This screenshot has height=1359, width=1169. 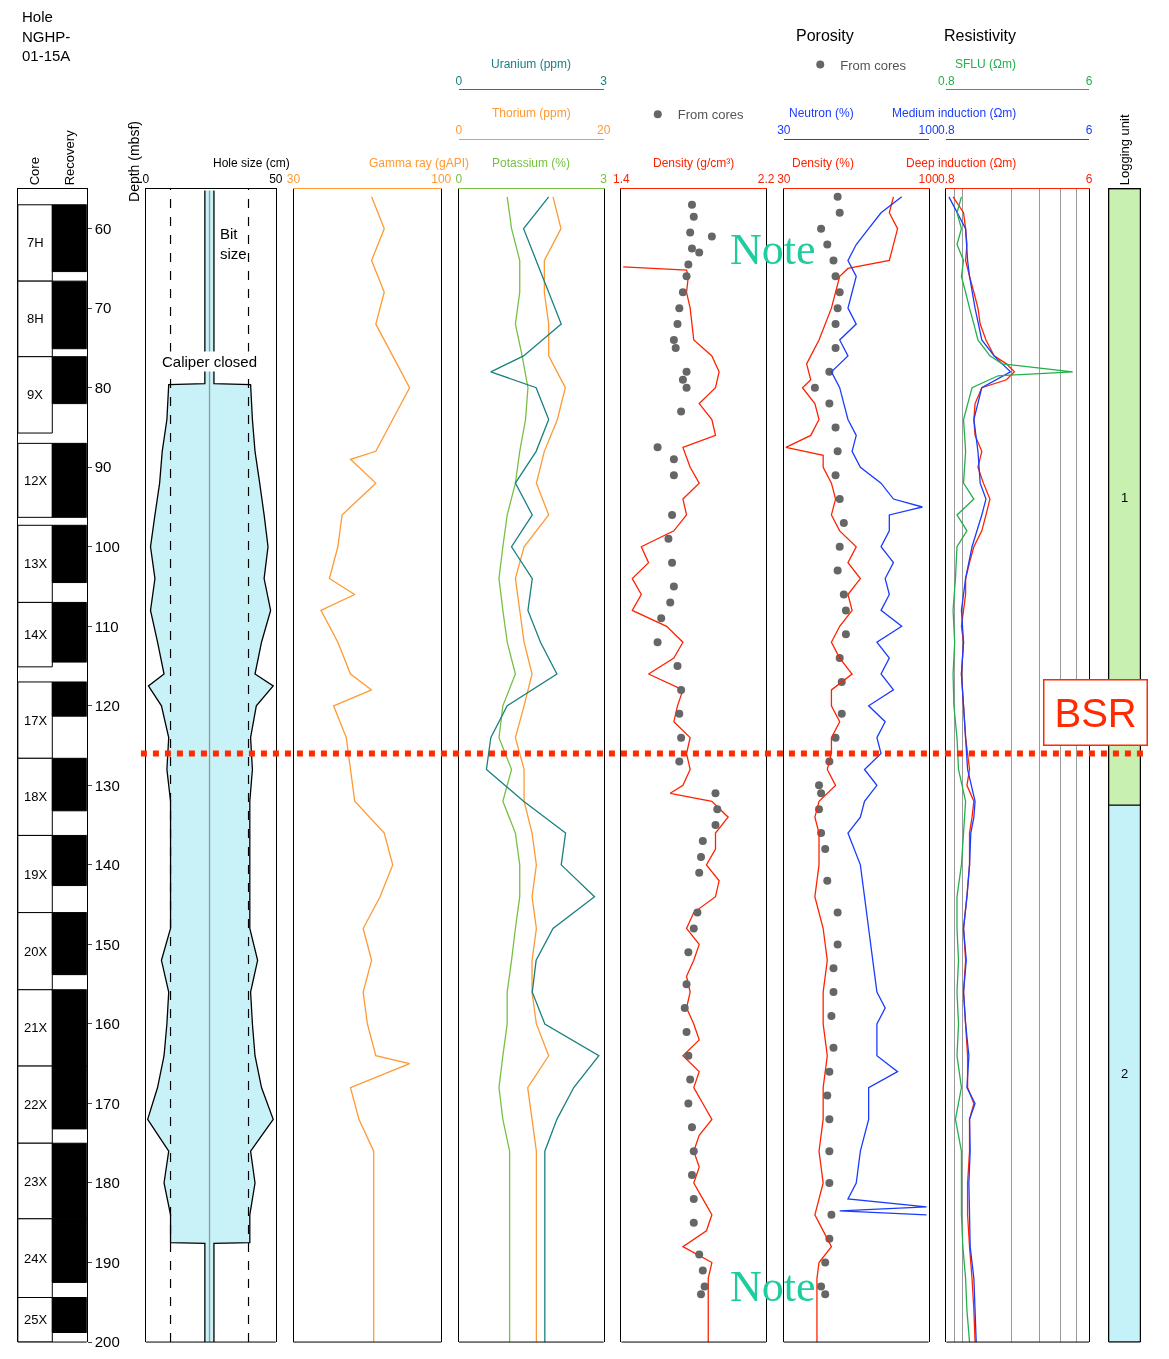 What do you see at coordinates (766, 179) in the screenshot?
I see `x-tick-label: 2.2` at bounding box center [766, 179].